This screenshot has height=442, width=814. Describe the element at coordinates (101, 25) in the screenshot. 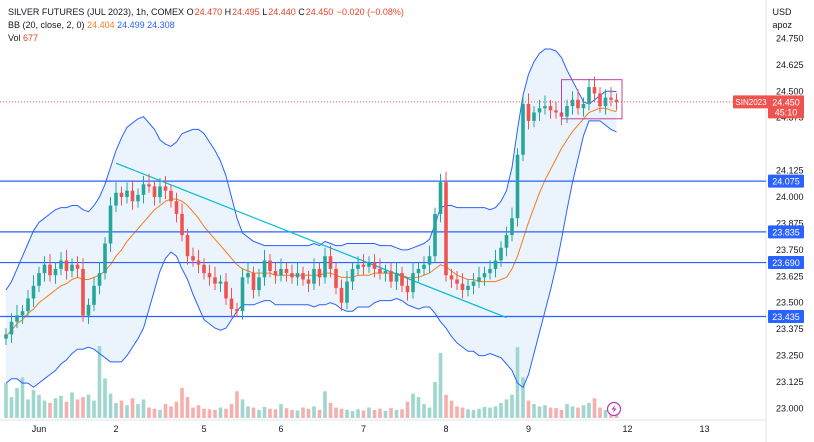

I see `bb-basis-value: 24.404` at that location.